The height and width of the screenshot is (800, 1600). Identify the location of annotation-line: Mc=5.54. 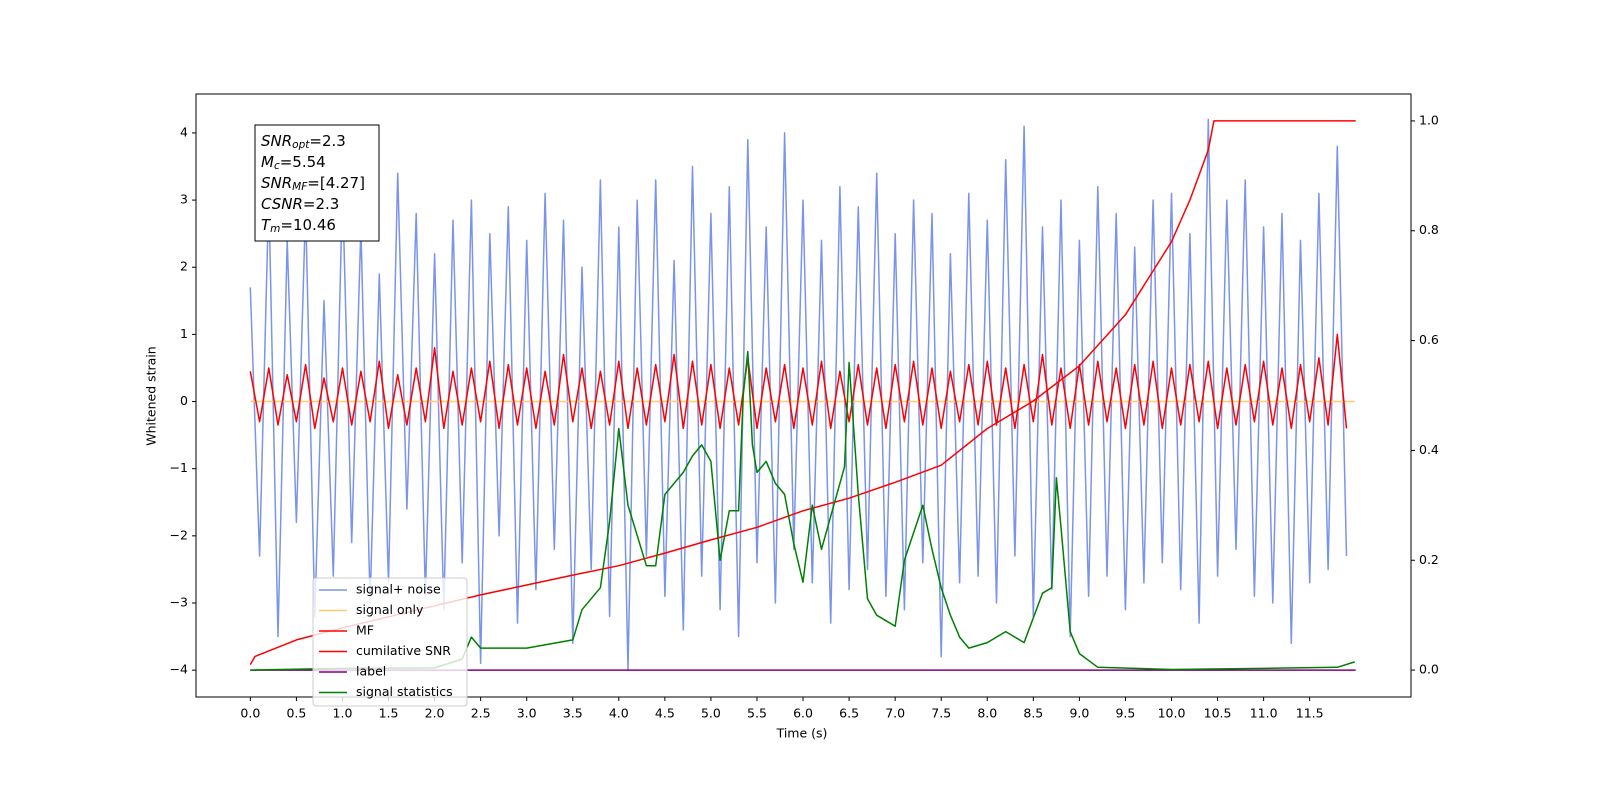
(293, 163).